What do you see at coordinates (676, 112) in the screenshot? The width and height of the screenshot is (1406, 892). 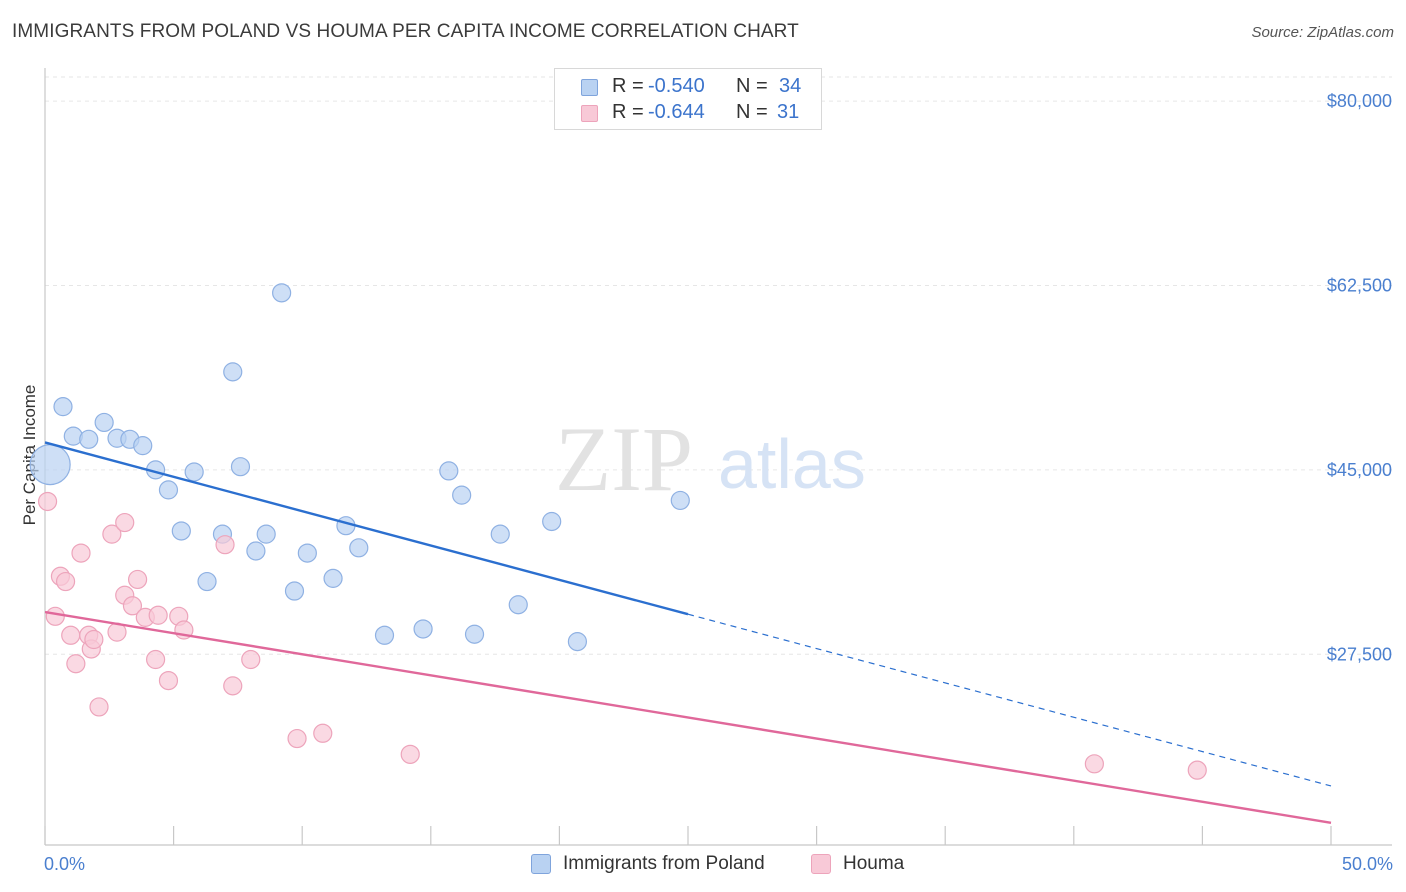 I see `r-value: -0.644` at bounding box center [676, 112].